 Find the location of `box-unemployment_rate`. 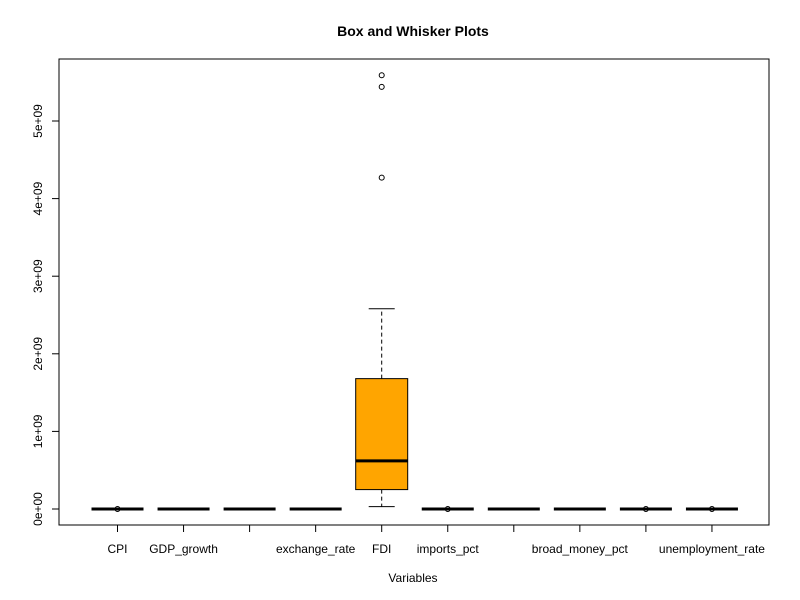

box-unemployment_rate is located at coordinates (711, 509).